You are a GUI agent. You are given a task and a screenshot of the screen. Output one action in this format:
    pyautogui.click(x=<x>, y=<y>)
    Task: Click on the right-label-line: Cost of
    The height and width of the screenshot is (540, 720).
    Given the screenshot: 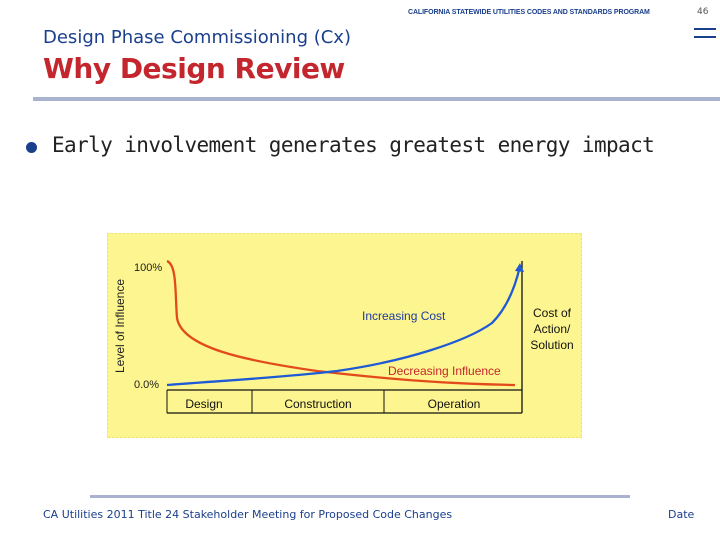 What is the action you would take?
    pyautogui.click(x=552, y=313)
    